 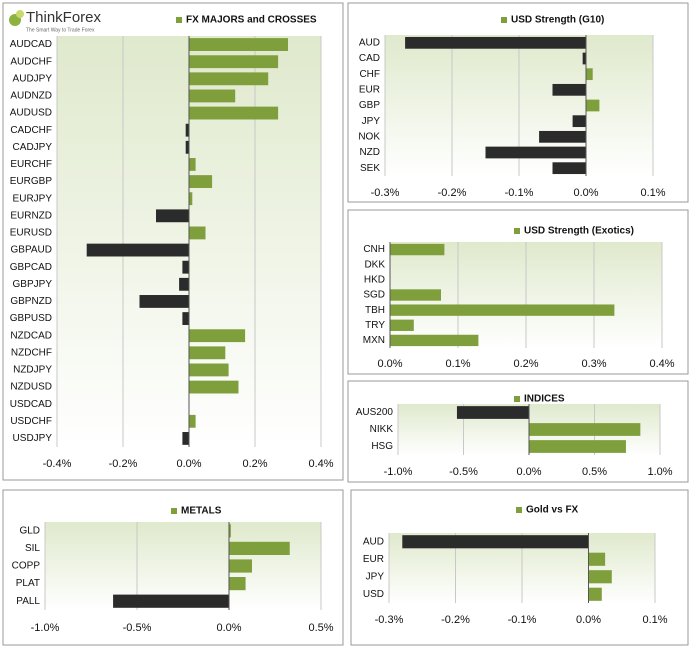 I want to click on y-tick-label: CAD, so click(x=369, y=58).